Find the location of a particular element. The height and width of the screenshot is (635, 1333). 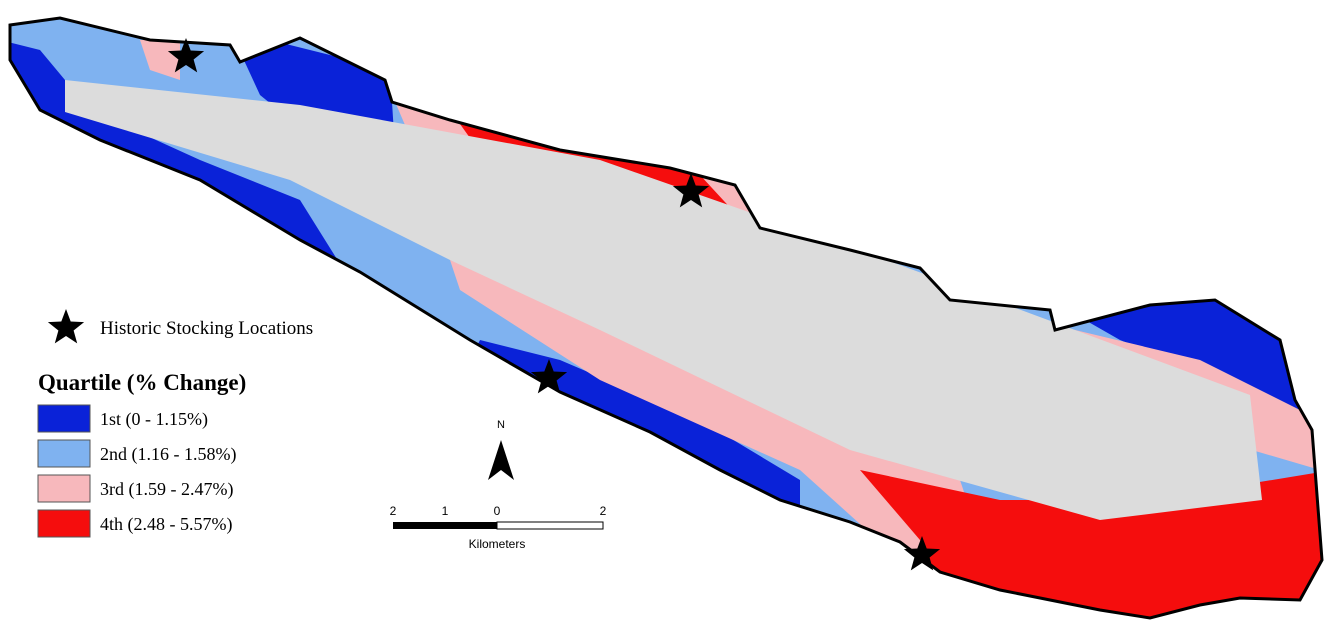

north-label: N is located at coordinates (501, 425).